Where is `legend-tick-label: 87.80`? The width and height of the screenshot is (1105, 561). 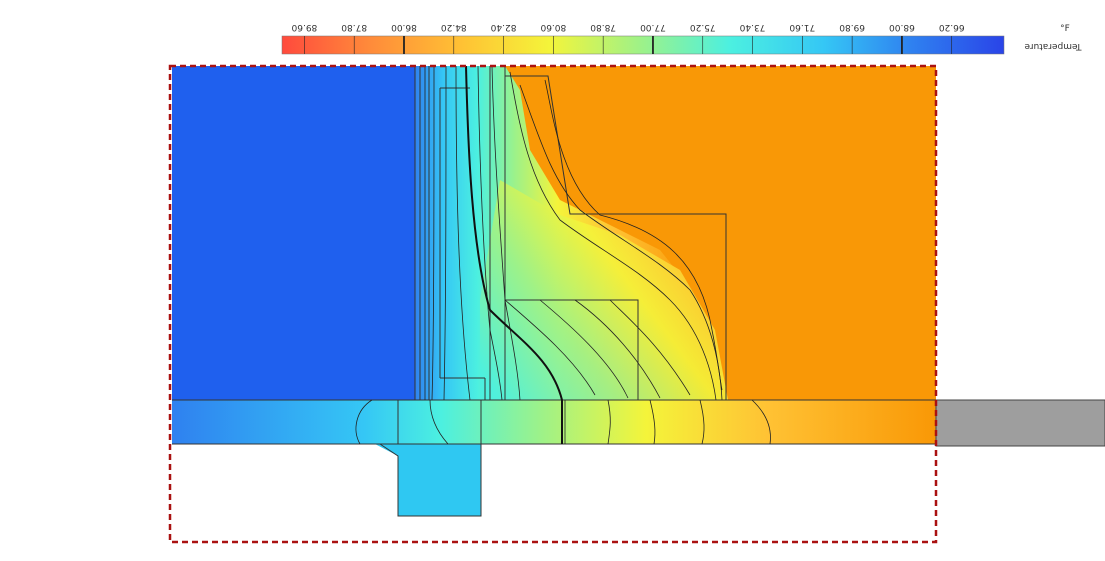 legend-tick-label: 87.80 is located at coordinates (354, 27).